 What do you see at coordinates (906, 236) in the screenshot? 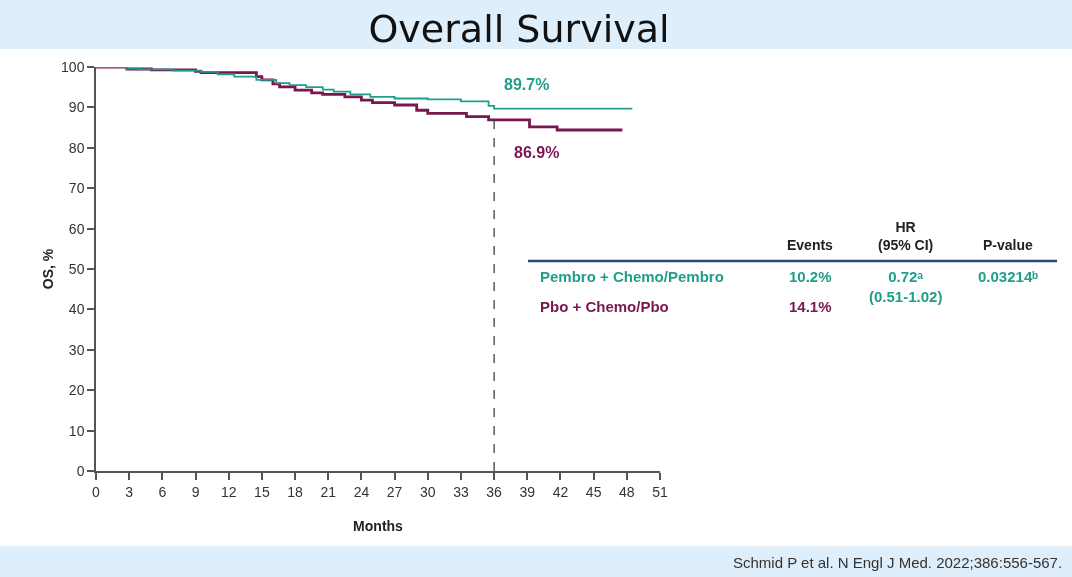
I see `text: HR (95% CI)` at bounding box center [906, 236].